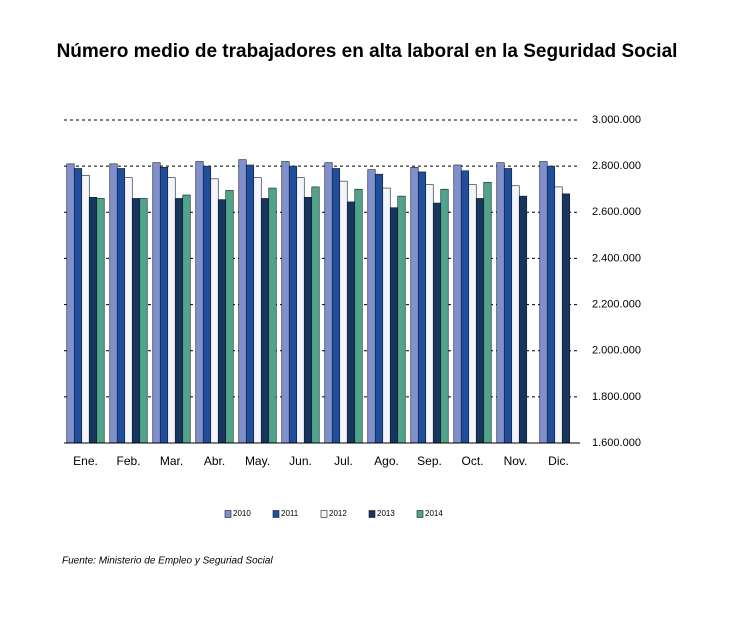  I want to click on x-tick-label: Jun., so click(300, 461).